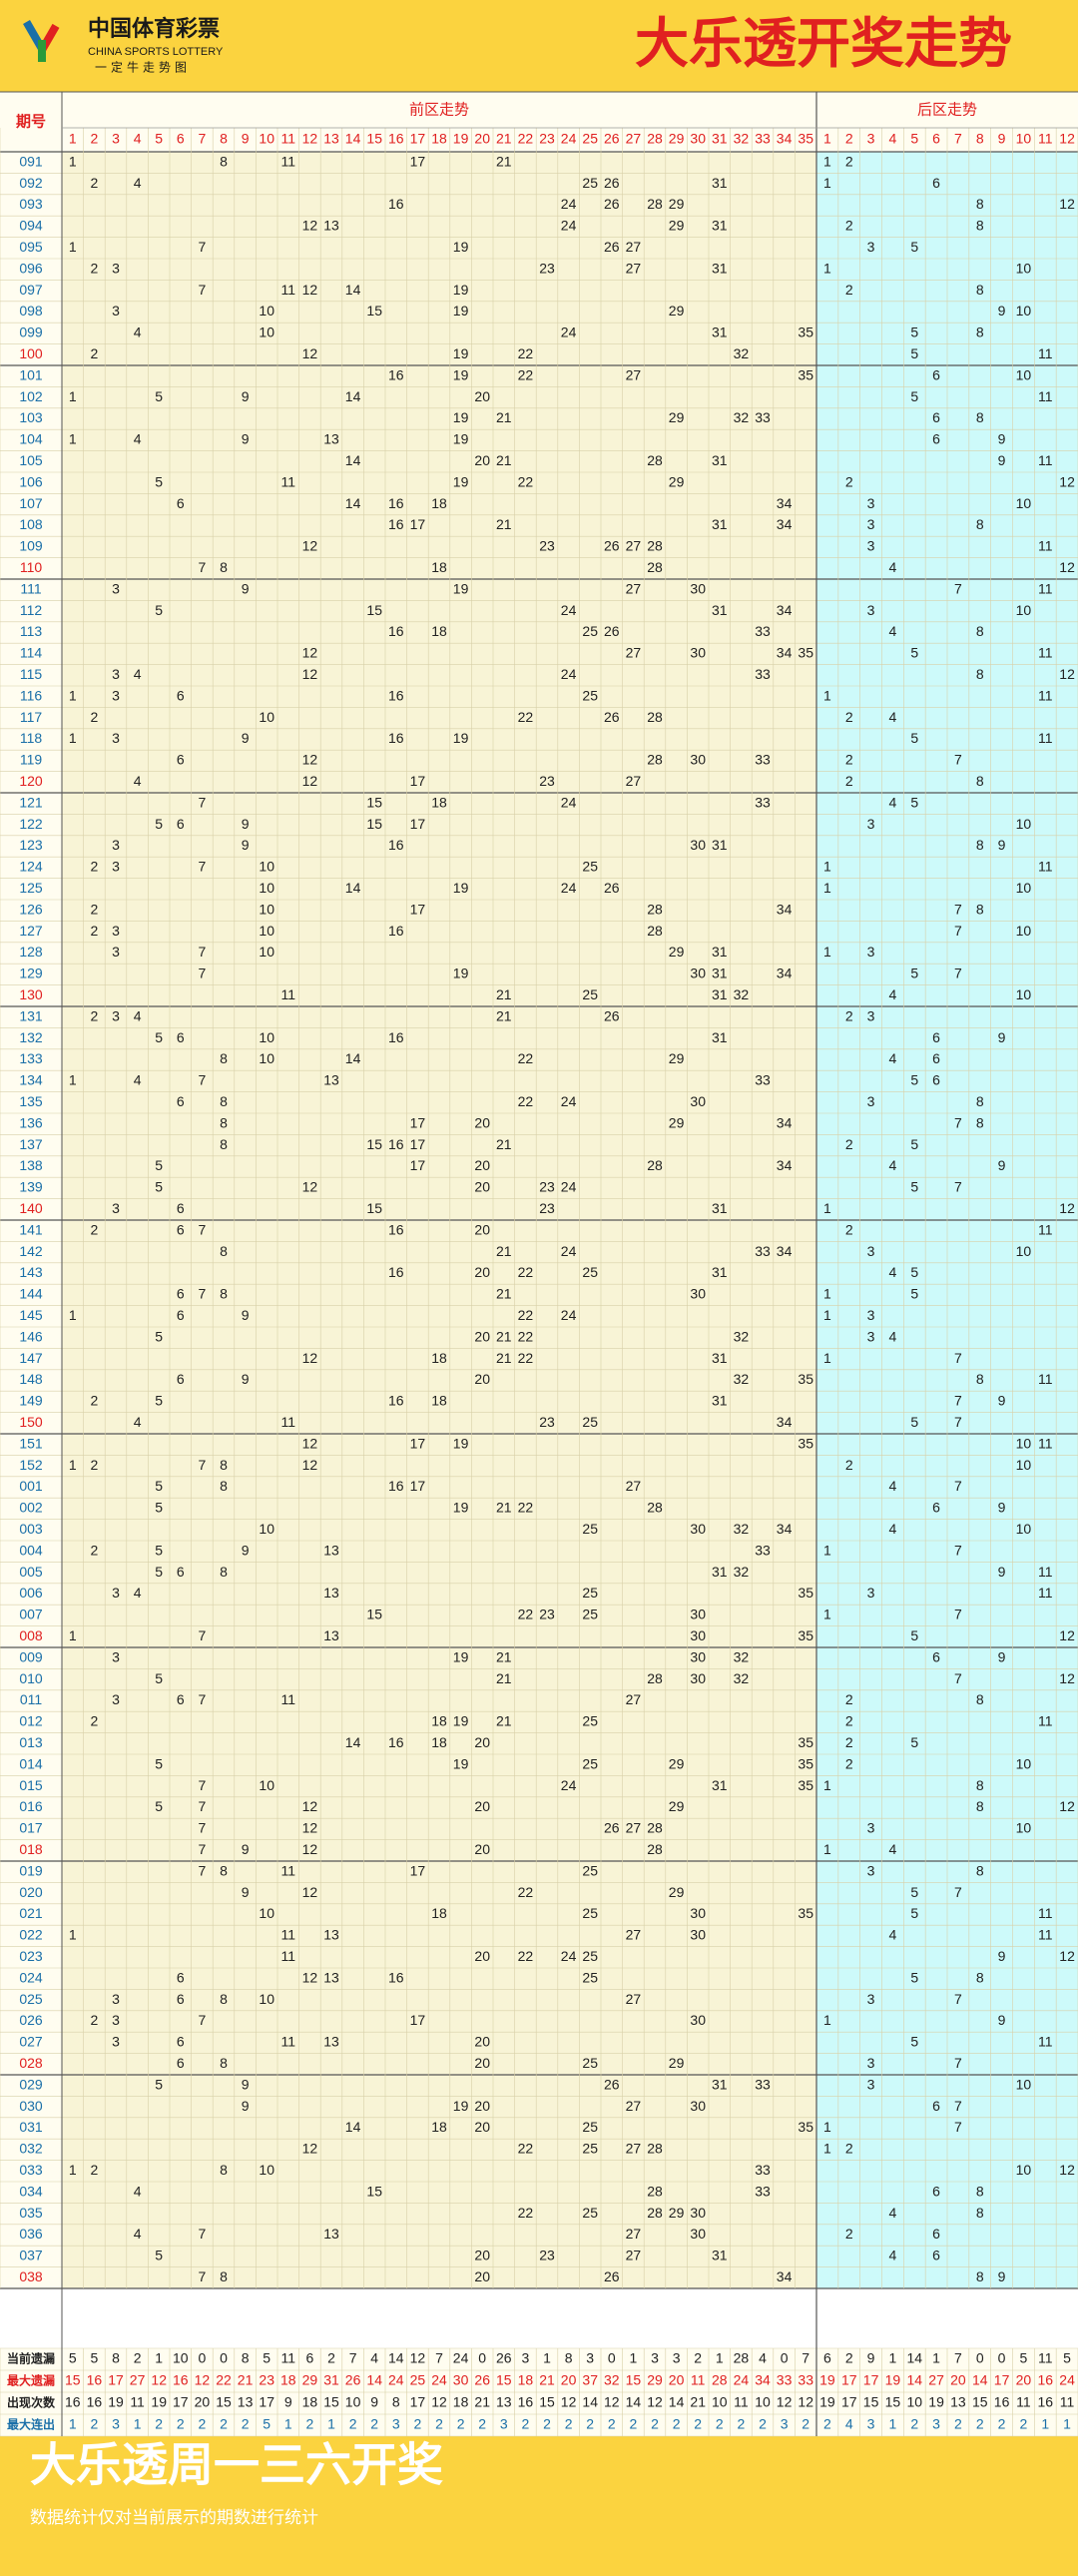 This screenshot has width=1078, height=2576. I want to click on period: 150, so click(31, 1422).